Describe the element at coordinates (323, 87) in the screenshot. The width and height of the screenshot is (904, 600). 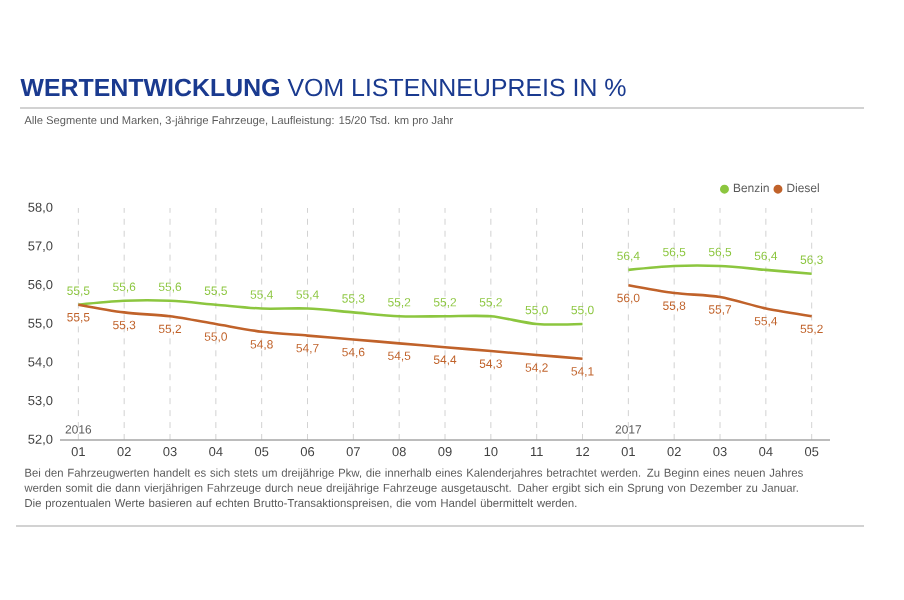
I see `chart-title: WERTENTWICKLUNG VOM LISTENNEUPREIS IN %` at that location.